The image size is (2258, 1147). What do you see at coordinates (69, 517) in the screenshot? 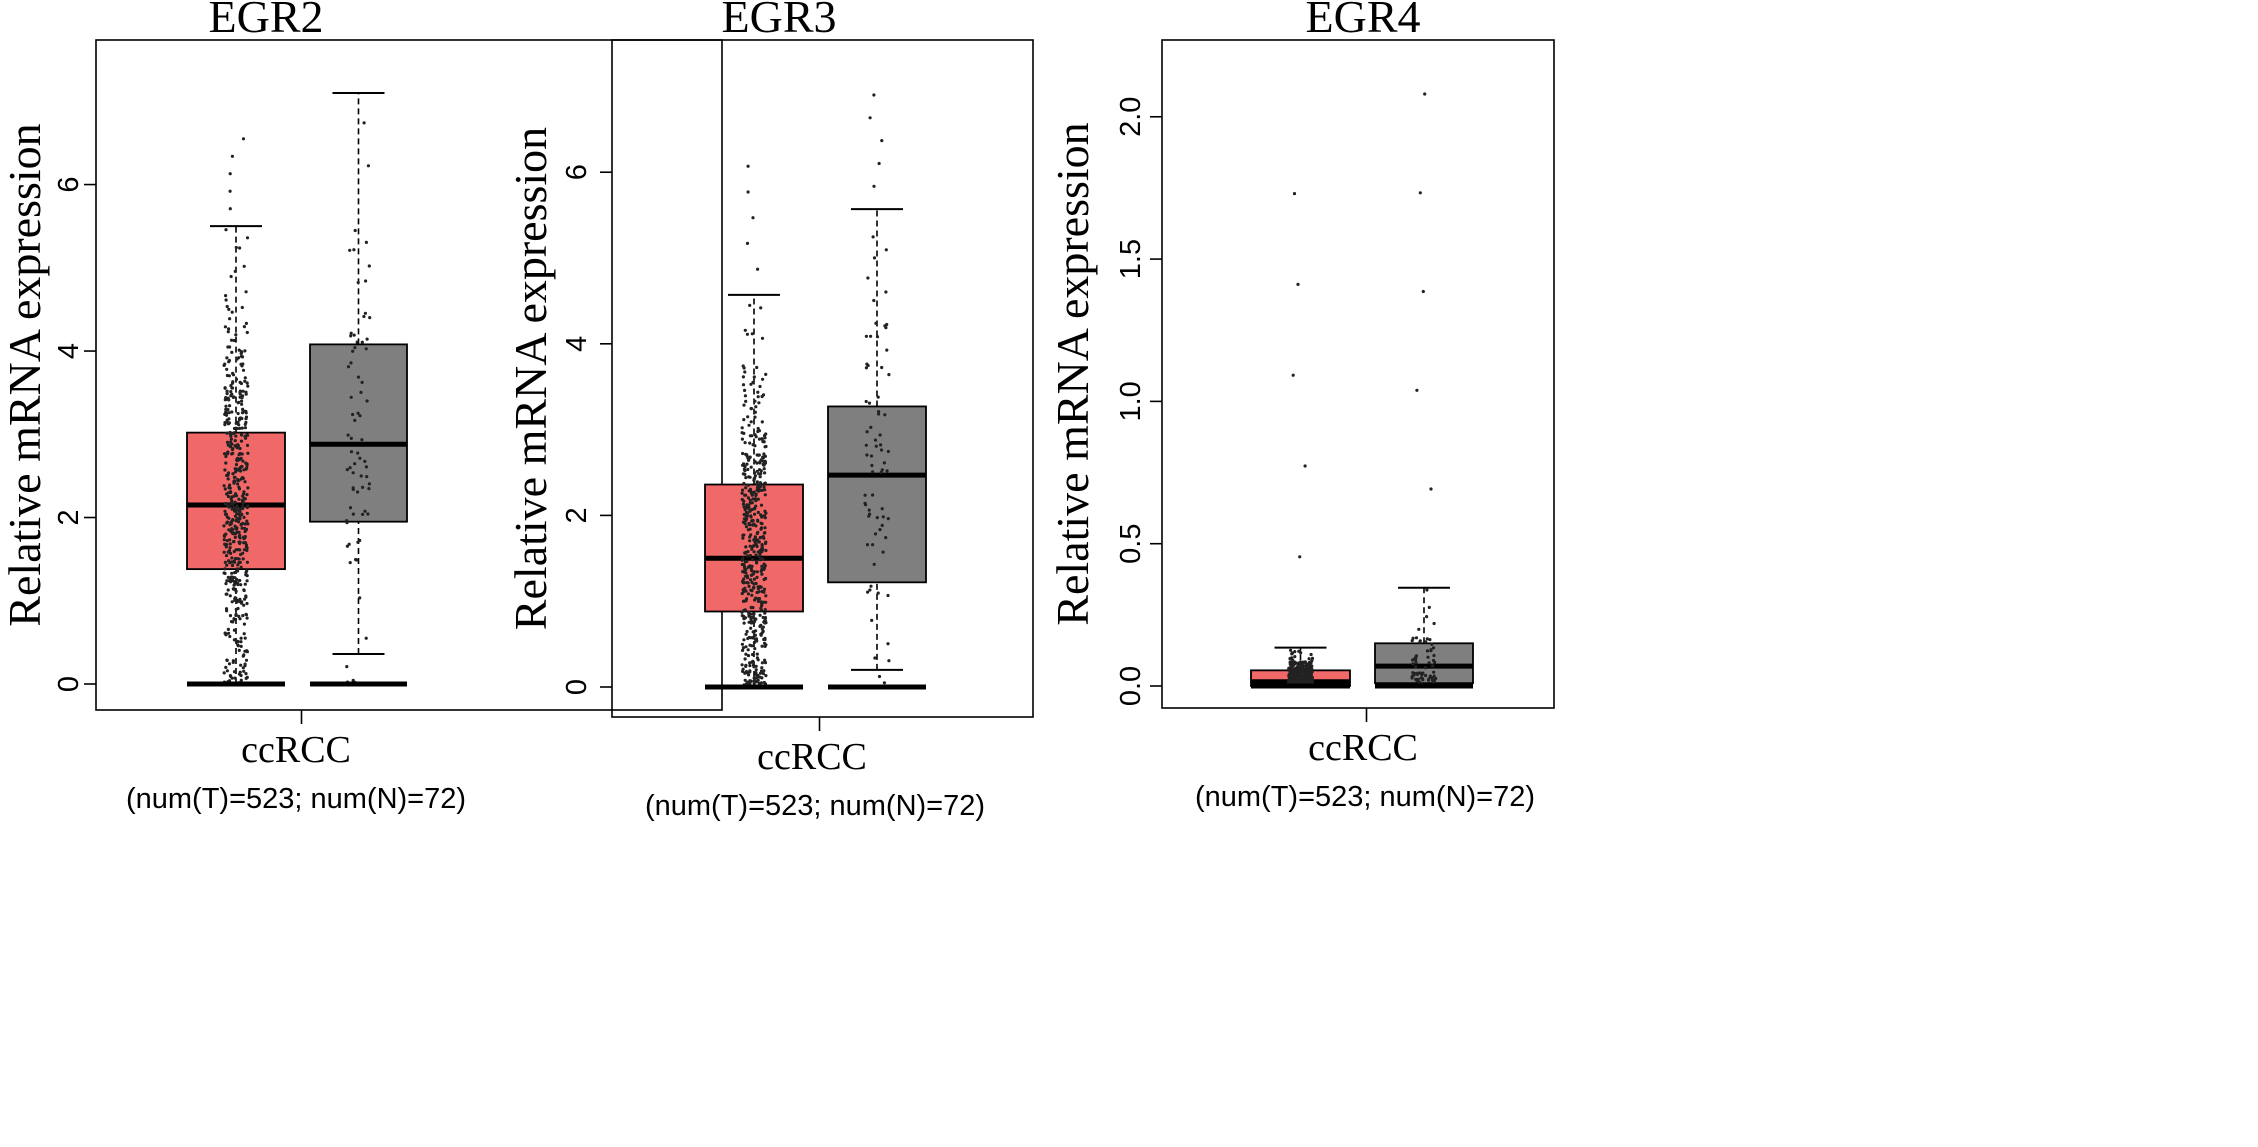
I see `y-tick-label: 2` at bounding box center [69, 517].